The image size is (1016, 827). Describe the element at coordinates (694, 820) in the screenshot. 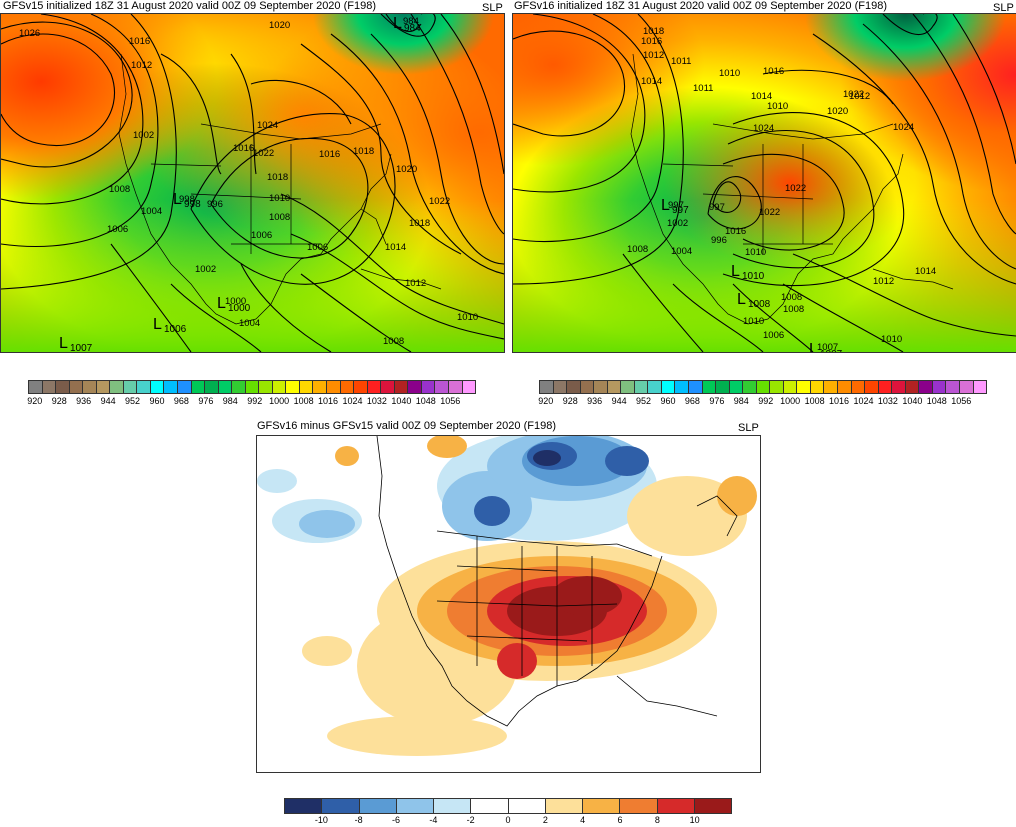

I see `colorbar-tick-label: 10` at that location.